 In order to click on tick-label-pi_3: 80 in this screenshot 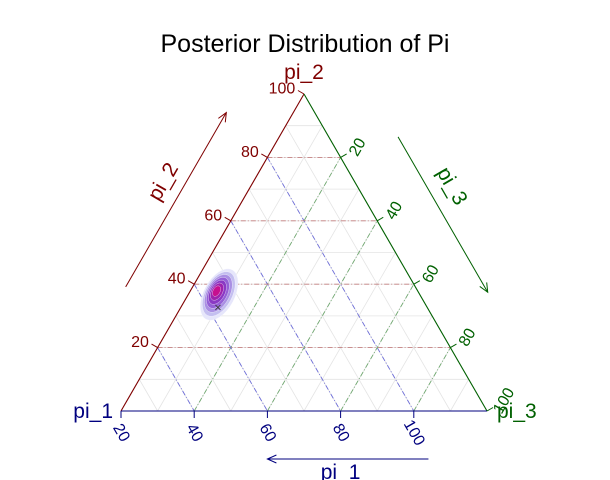, I will do `click(468, 338)`.